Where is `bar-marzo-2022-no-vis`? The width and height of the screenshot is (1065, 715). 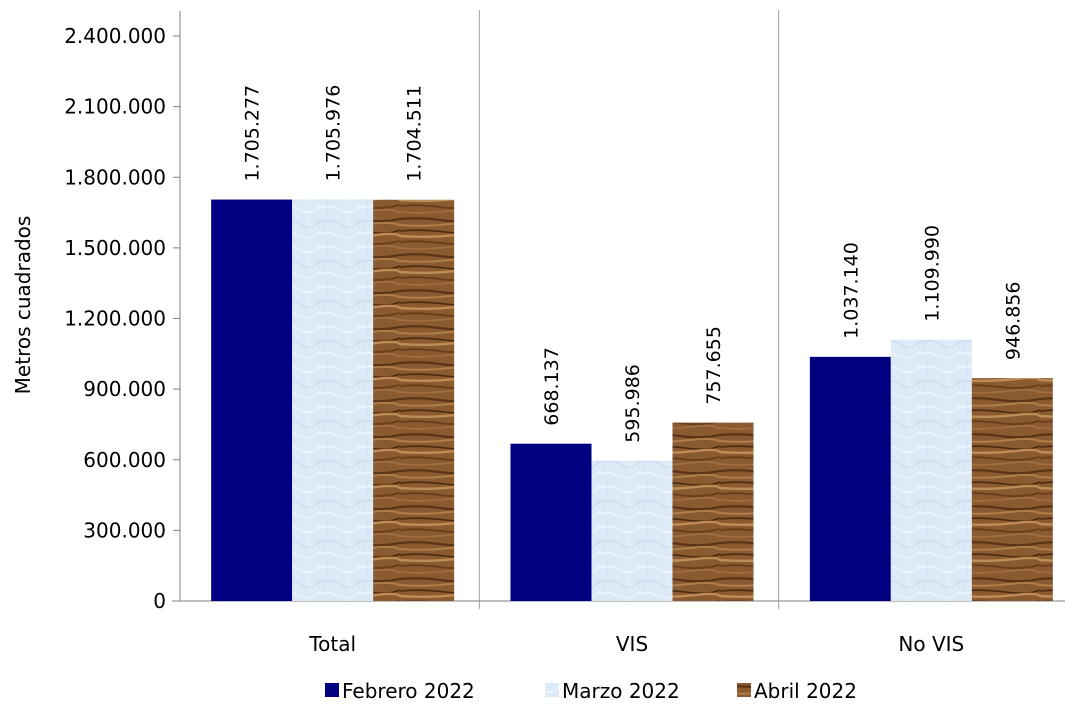 bar-marzo-2022-no-vis is located at coordinates (931, 470).